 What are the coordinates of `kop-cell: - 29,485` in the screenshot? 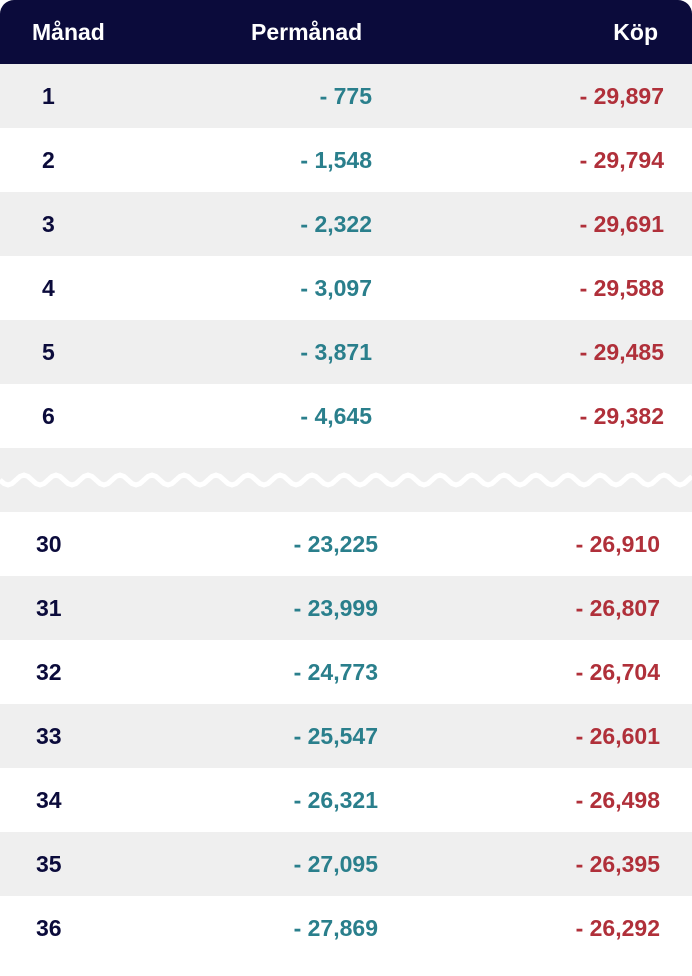 It's located at (621, 352).